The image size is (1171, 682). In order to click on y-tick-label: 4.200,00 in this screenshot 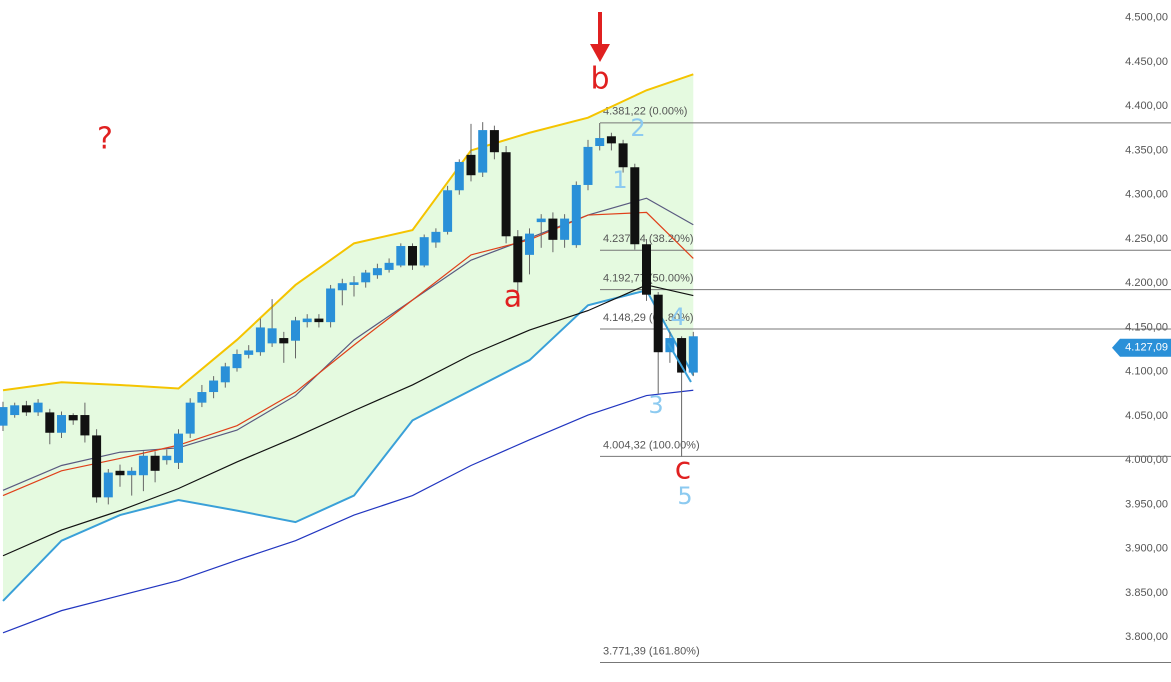, I will do `click(1146, 283)`.